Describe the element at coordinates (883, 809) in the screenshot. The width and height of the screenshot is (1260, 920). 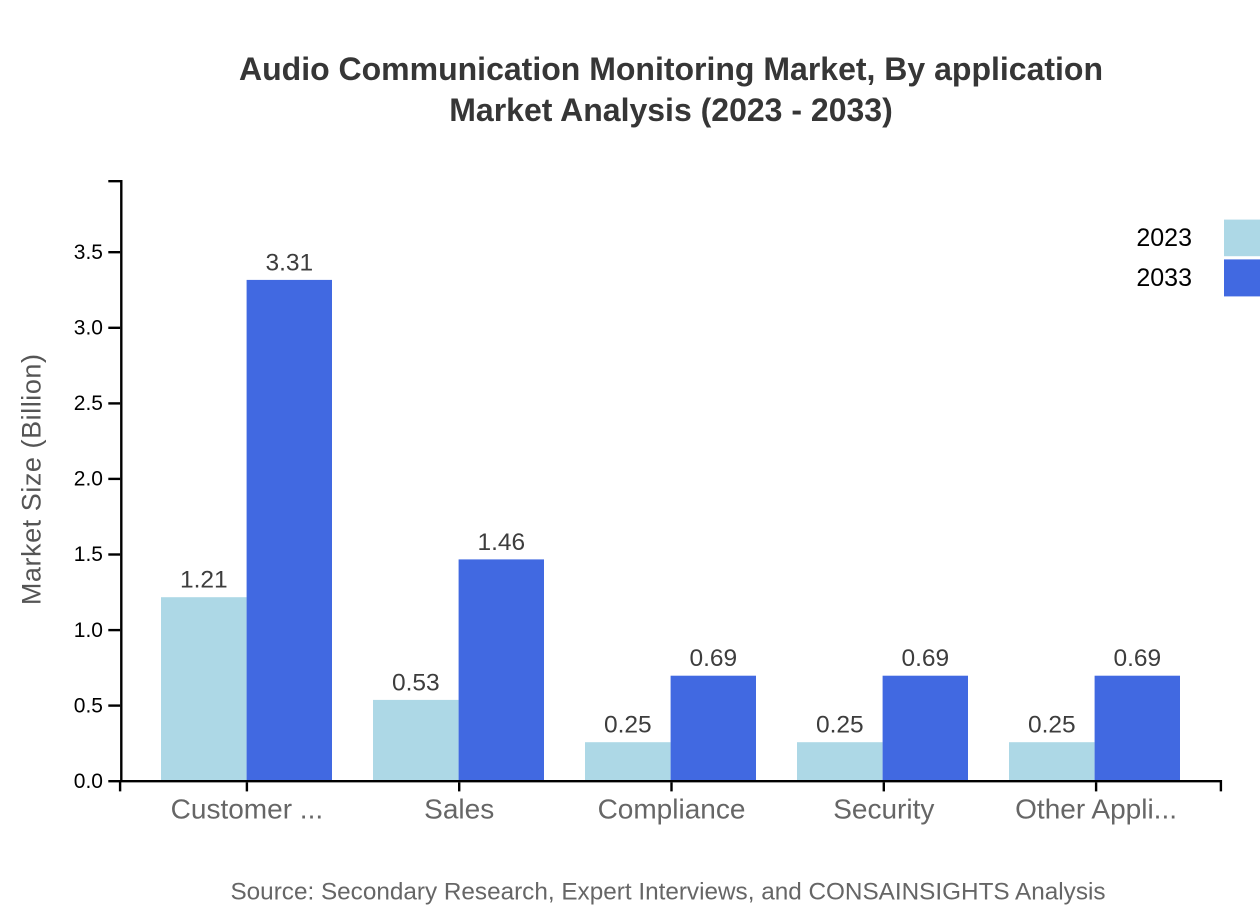
I see `svg-text: Security` at that location.